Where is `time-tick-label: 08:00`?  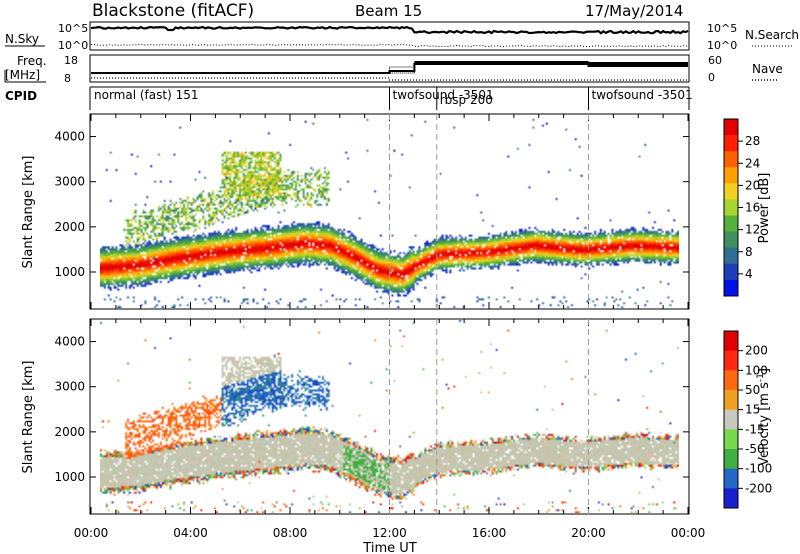
time-tick-label: 08:00 is located at coordinates (290, 533).